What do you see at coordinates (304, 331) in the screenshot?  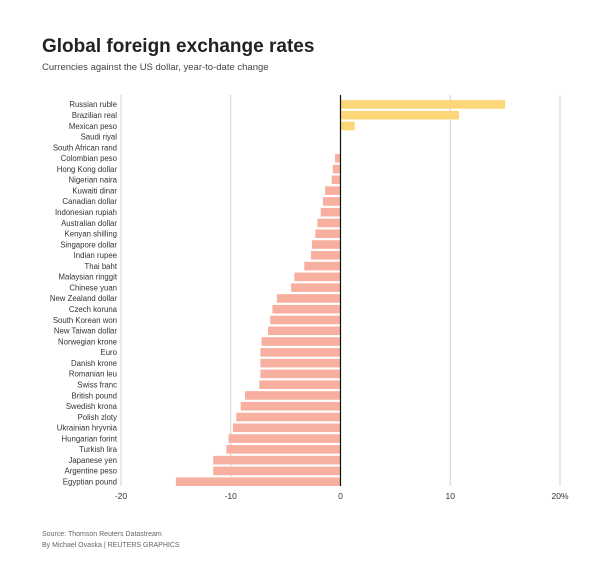 I see `bar-new-taiwan-dollar` at bounding box center [304, 331].